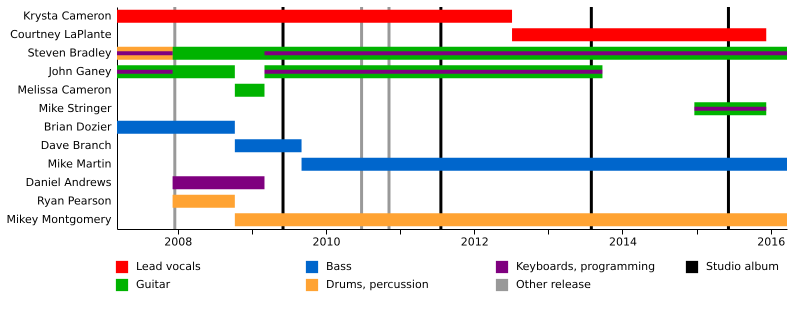  What do you see at coordinates (75, 108) in the screenshot?
I see `y-tick-label: Mike Stringer` at bounding box center [75, 108].